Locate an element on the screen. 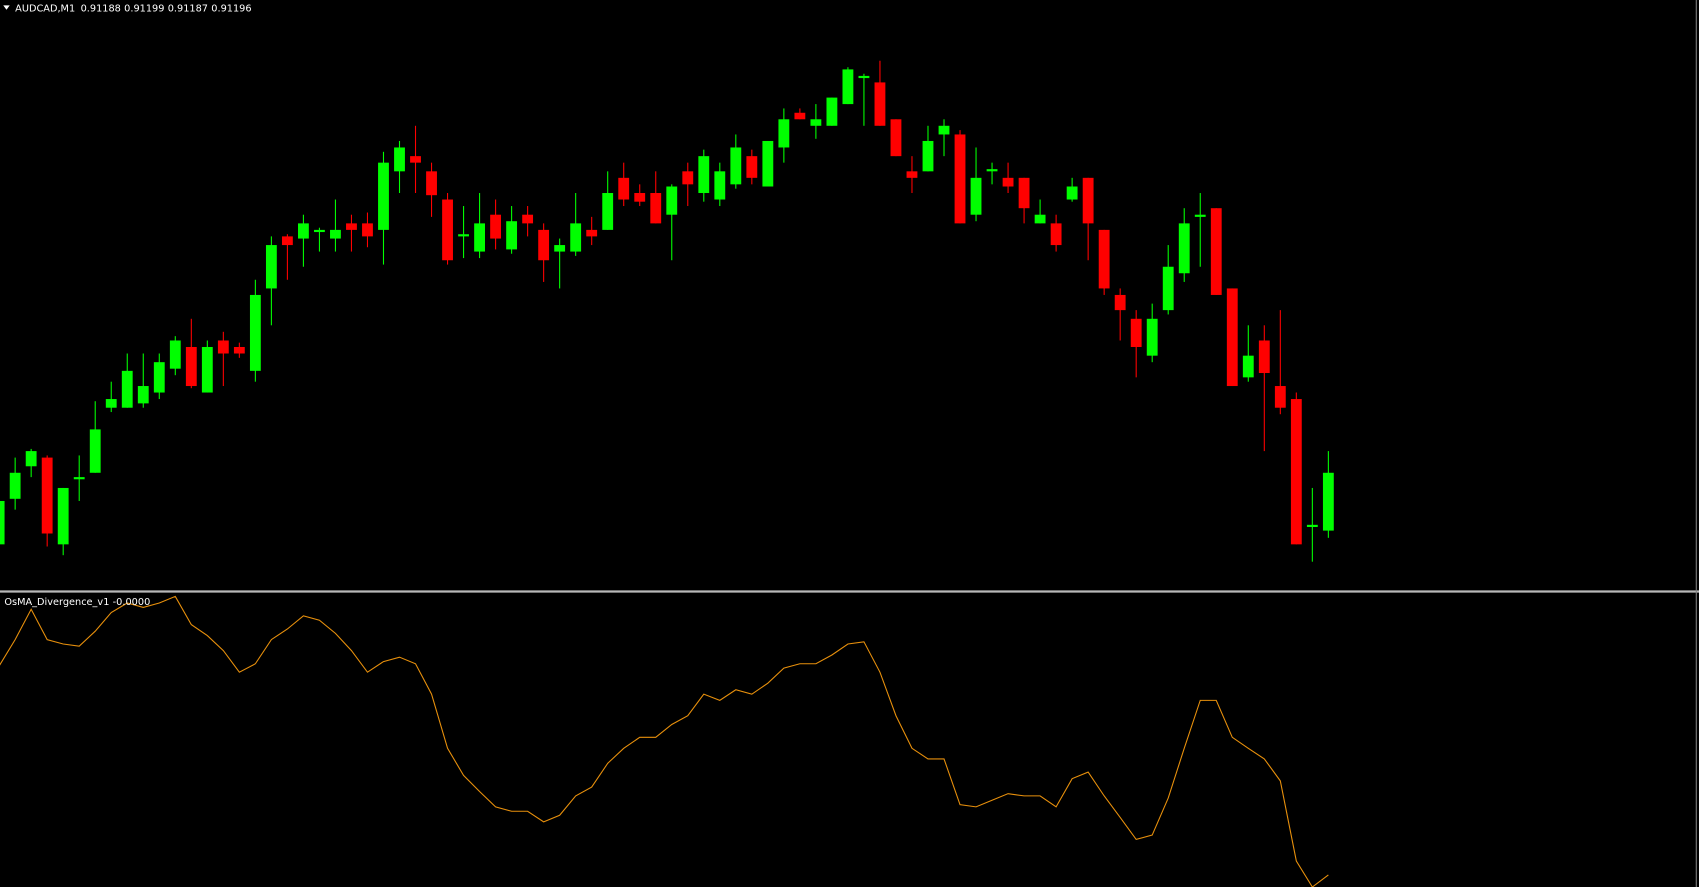 The image size is (1699, 887). open-value: 0.91188 is located at coordinates (101, 9).